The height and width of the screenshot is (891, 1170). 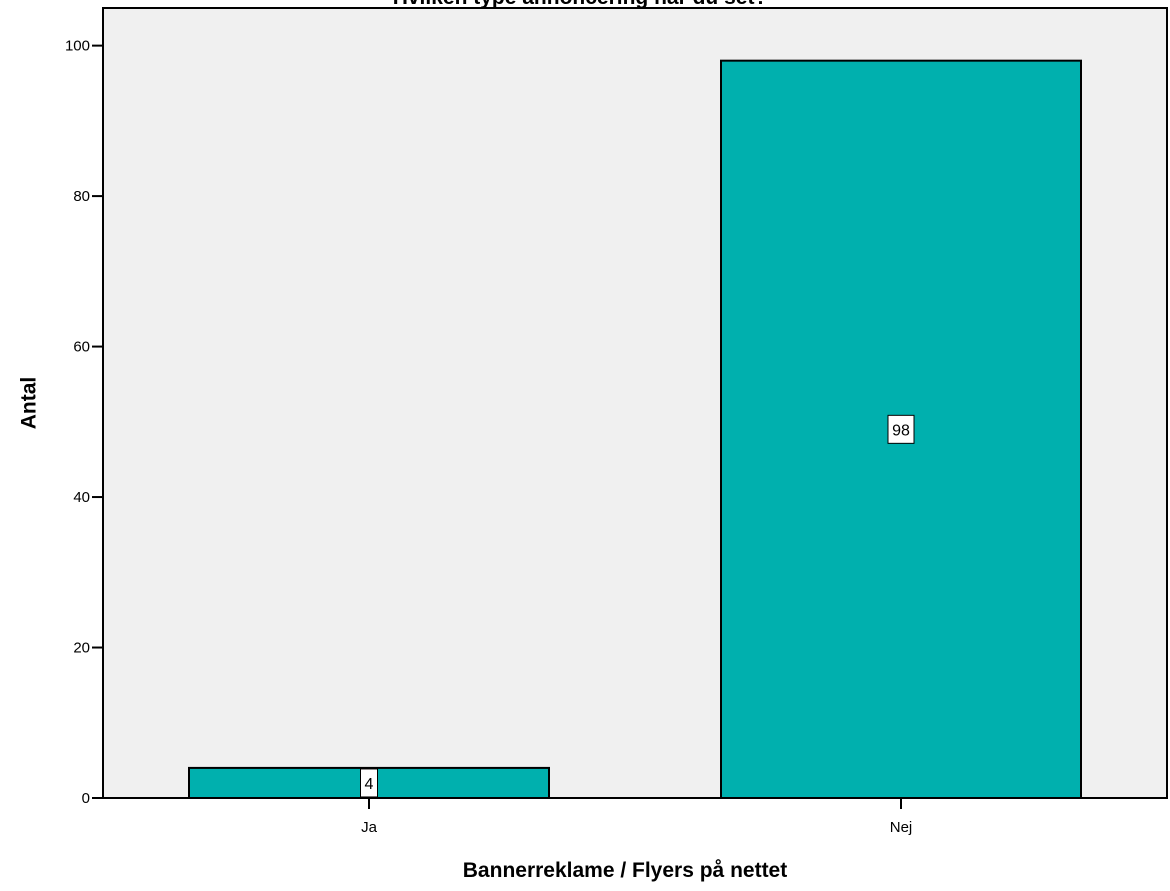 I want to click on x-tick-label: Ja, so click(x=369, y=827).